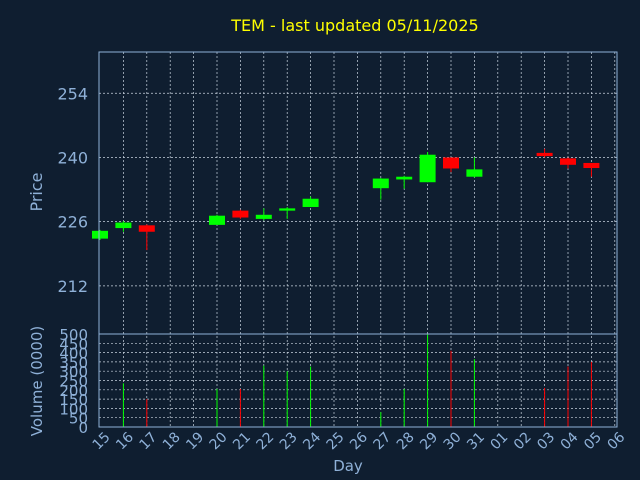  What do you see at coordinates (73, 372) in the screenshot?
I see `volume-tick-label: 300` at bounding box center [73, 372].